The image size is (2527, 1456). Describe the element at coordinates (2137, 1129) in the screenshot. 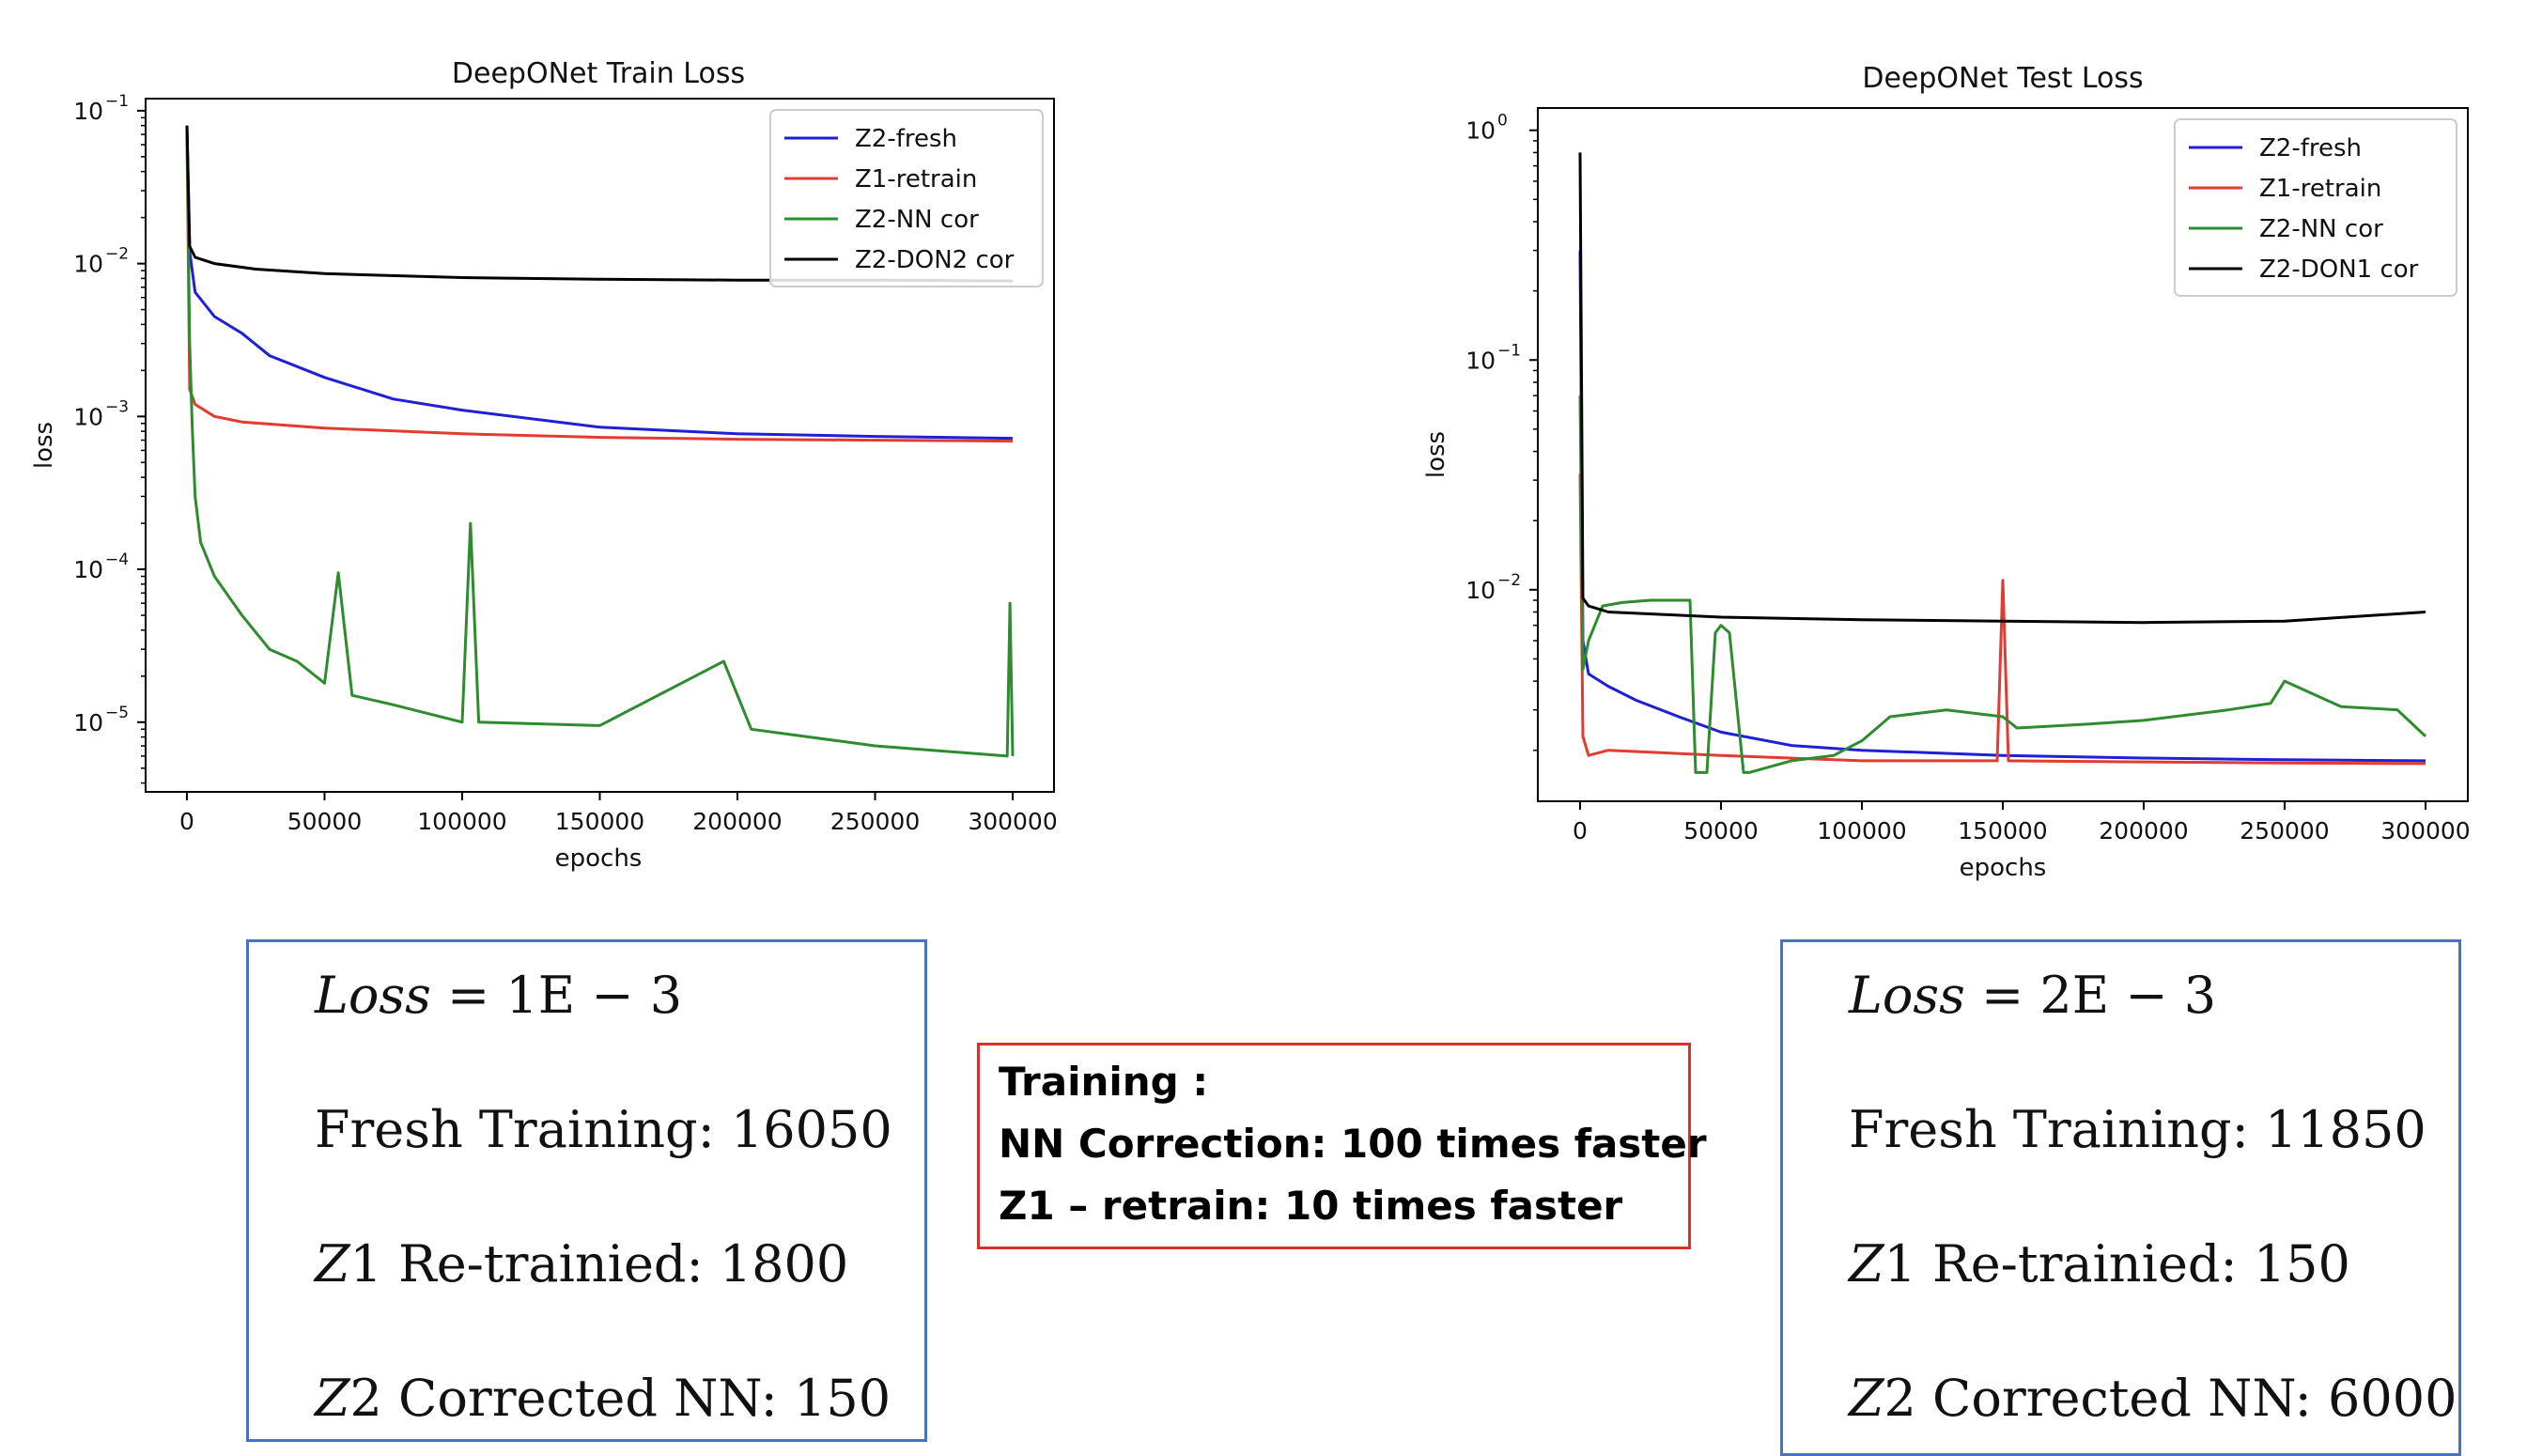

I see `fresh-training-line: Fresh Training: 11850` at that location.